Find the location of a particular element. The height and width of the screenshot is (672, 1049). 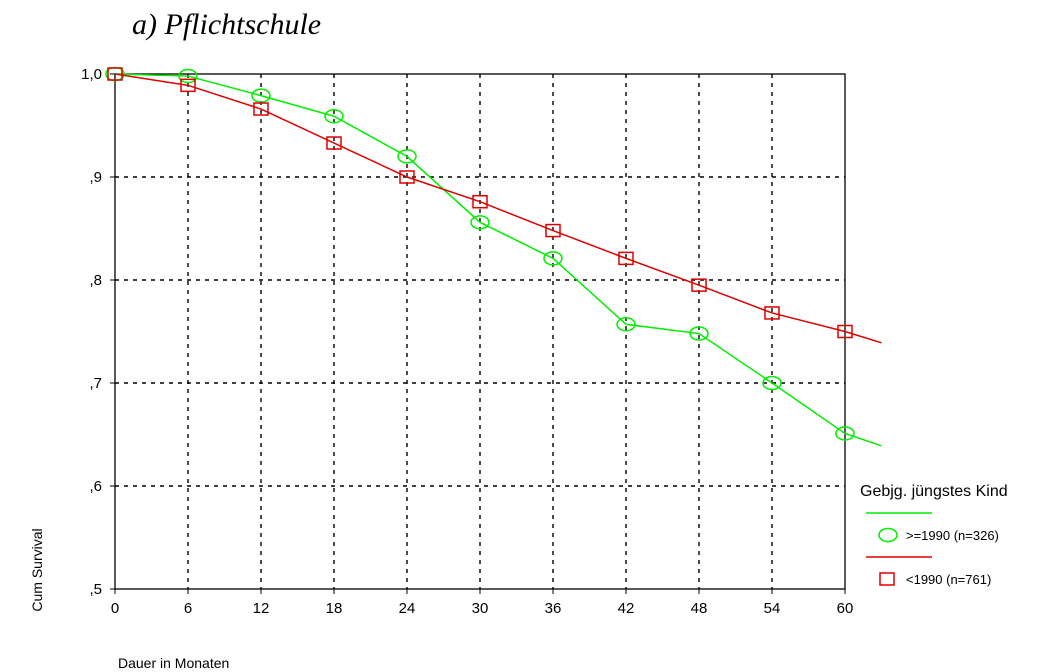

legend-label: >=1990 (n=326) is located at coordinates (952, 535).